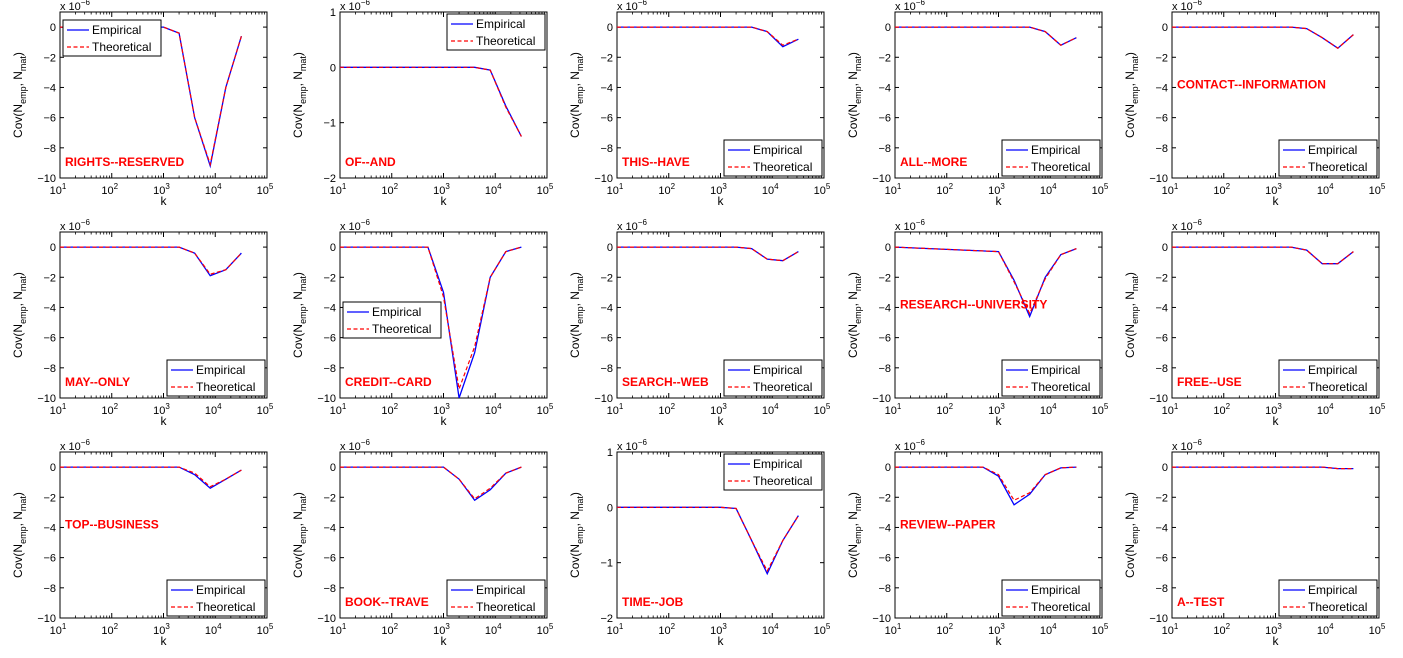  What do you see at coordinates (1201, 602) in the screenshot?
I see `panel-label: A--TEST` at bounding box center [1201, 602].